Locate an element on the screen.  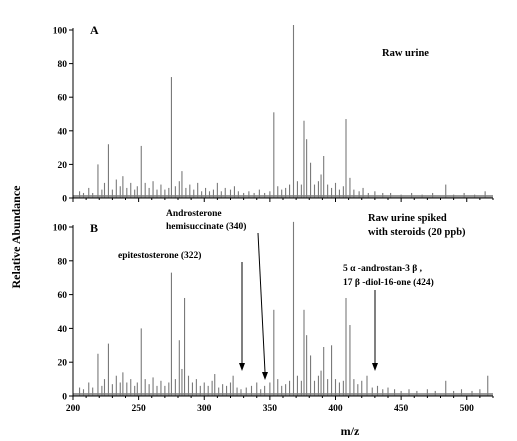
panel-b-baseline-noise is located at coordinates (283, 394).